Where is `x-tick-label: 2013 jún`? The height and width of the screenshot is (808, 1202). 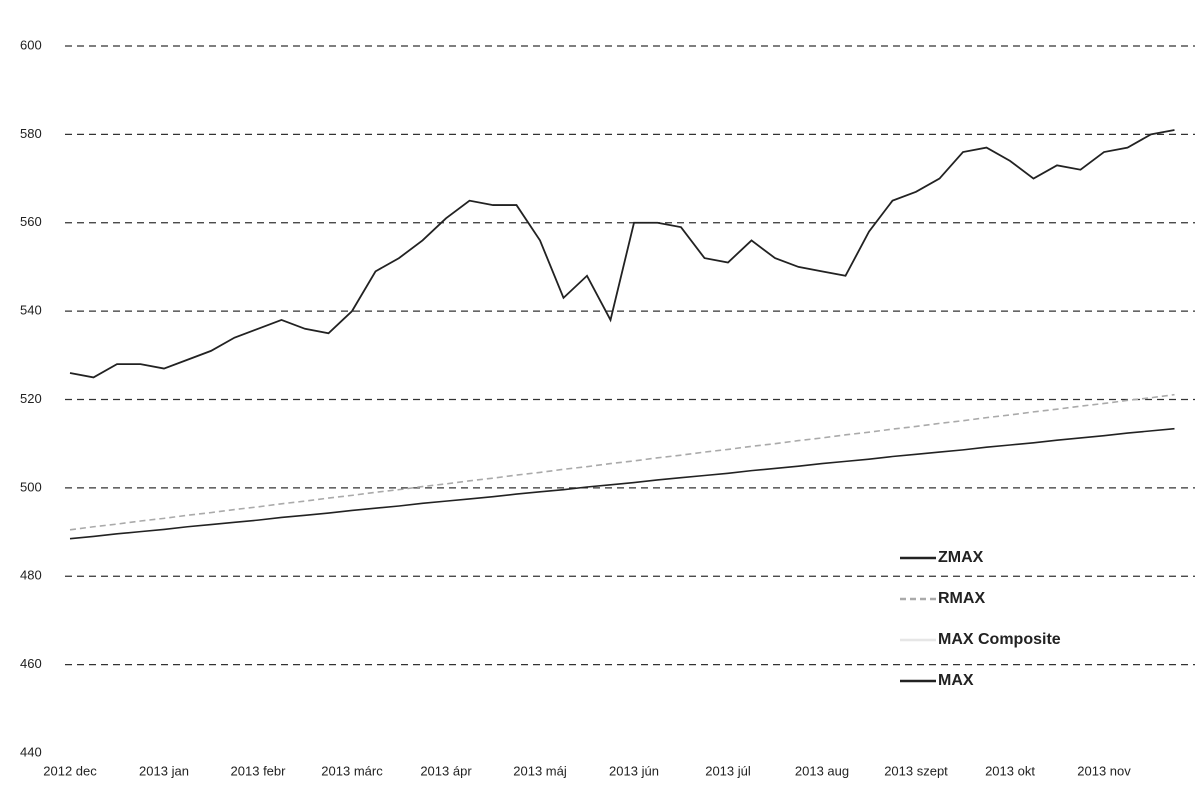
x-tick-label: 2013 jún is located at coordinates (634, 770).